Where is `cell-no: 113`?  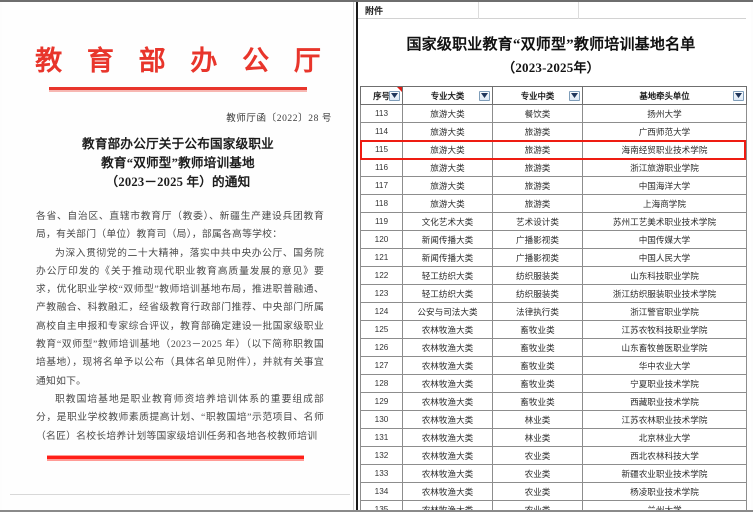 cell-no: 113 is located at coordinates (381, 113).